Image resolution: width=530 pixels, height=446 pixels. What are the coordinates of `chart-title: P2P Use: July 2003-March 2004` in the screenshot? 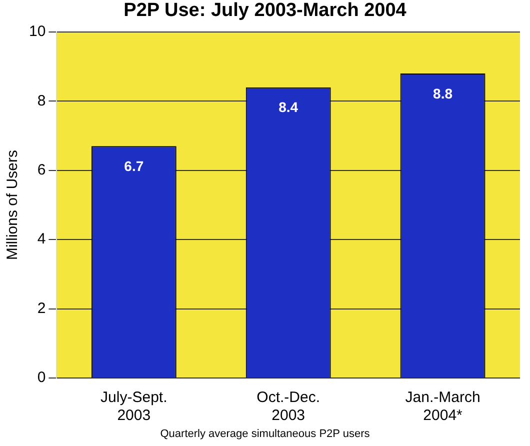 It's located at (265, 11).